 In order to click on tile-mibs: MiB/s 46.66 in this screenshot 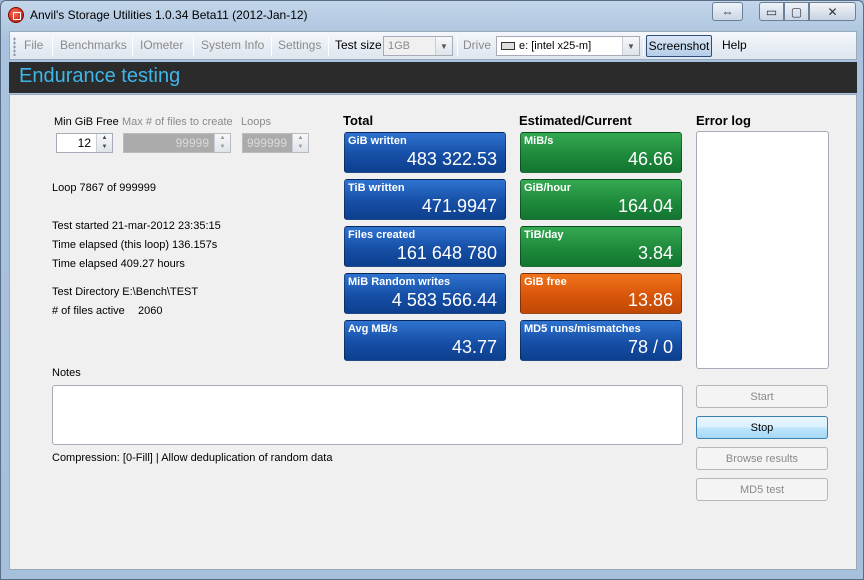, I will do `click(601, 152)`.